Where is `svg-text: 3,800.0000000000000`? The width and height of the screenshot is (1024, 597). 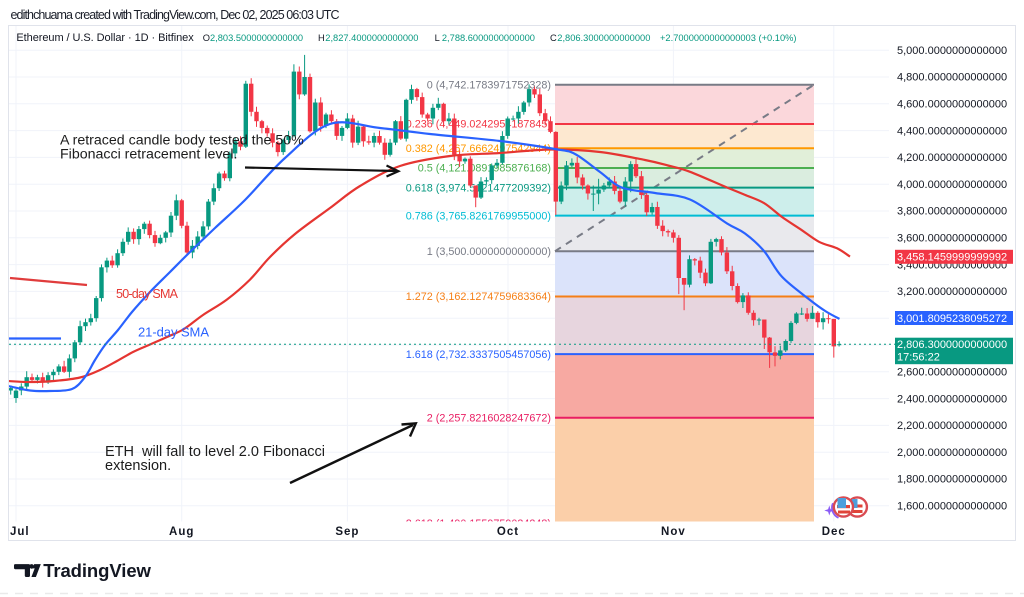
svg-text: 3,800.0000000000000 is located at coordinates (952, 212).